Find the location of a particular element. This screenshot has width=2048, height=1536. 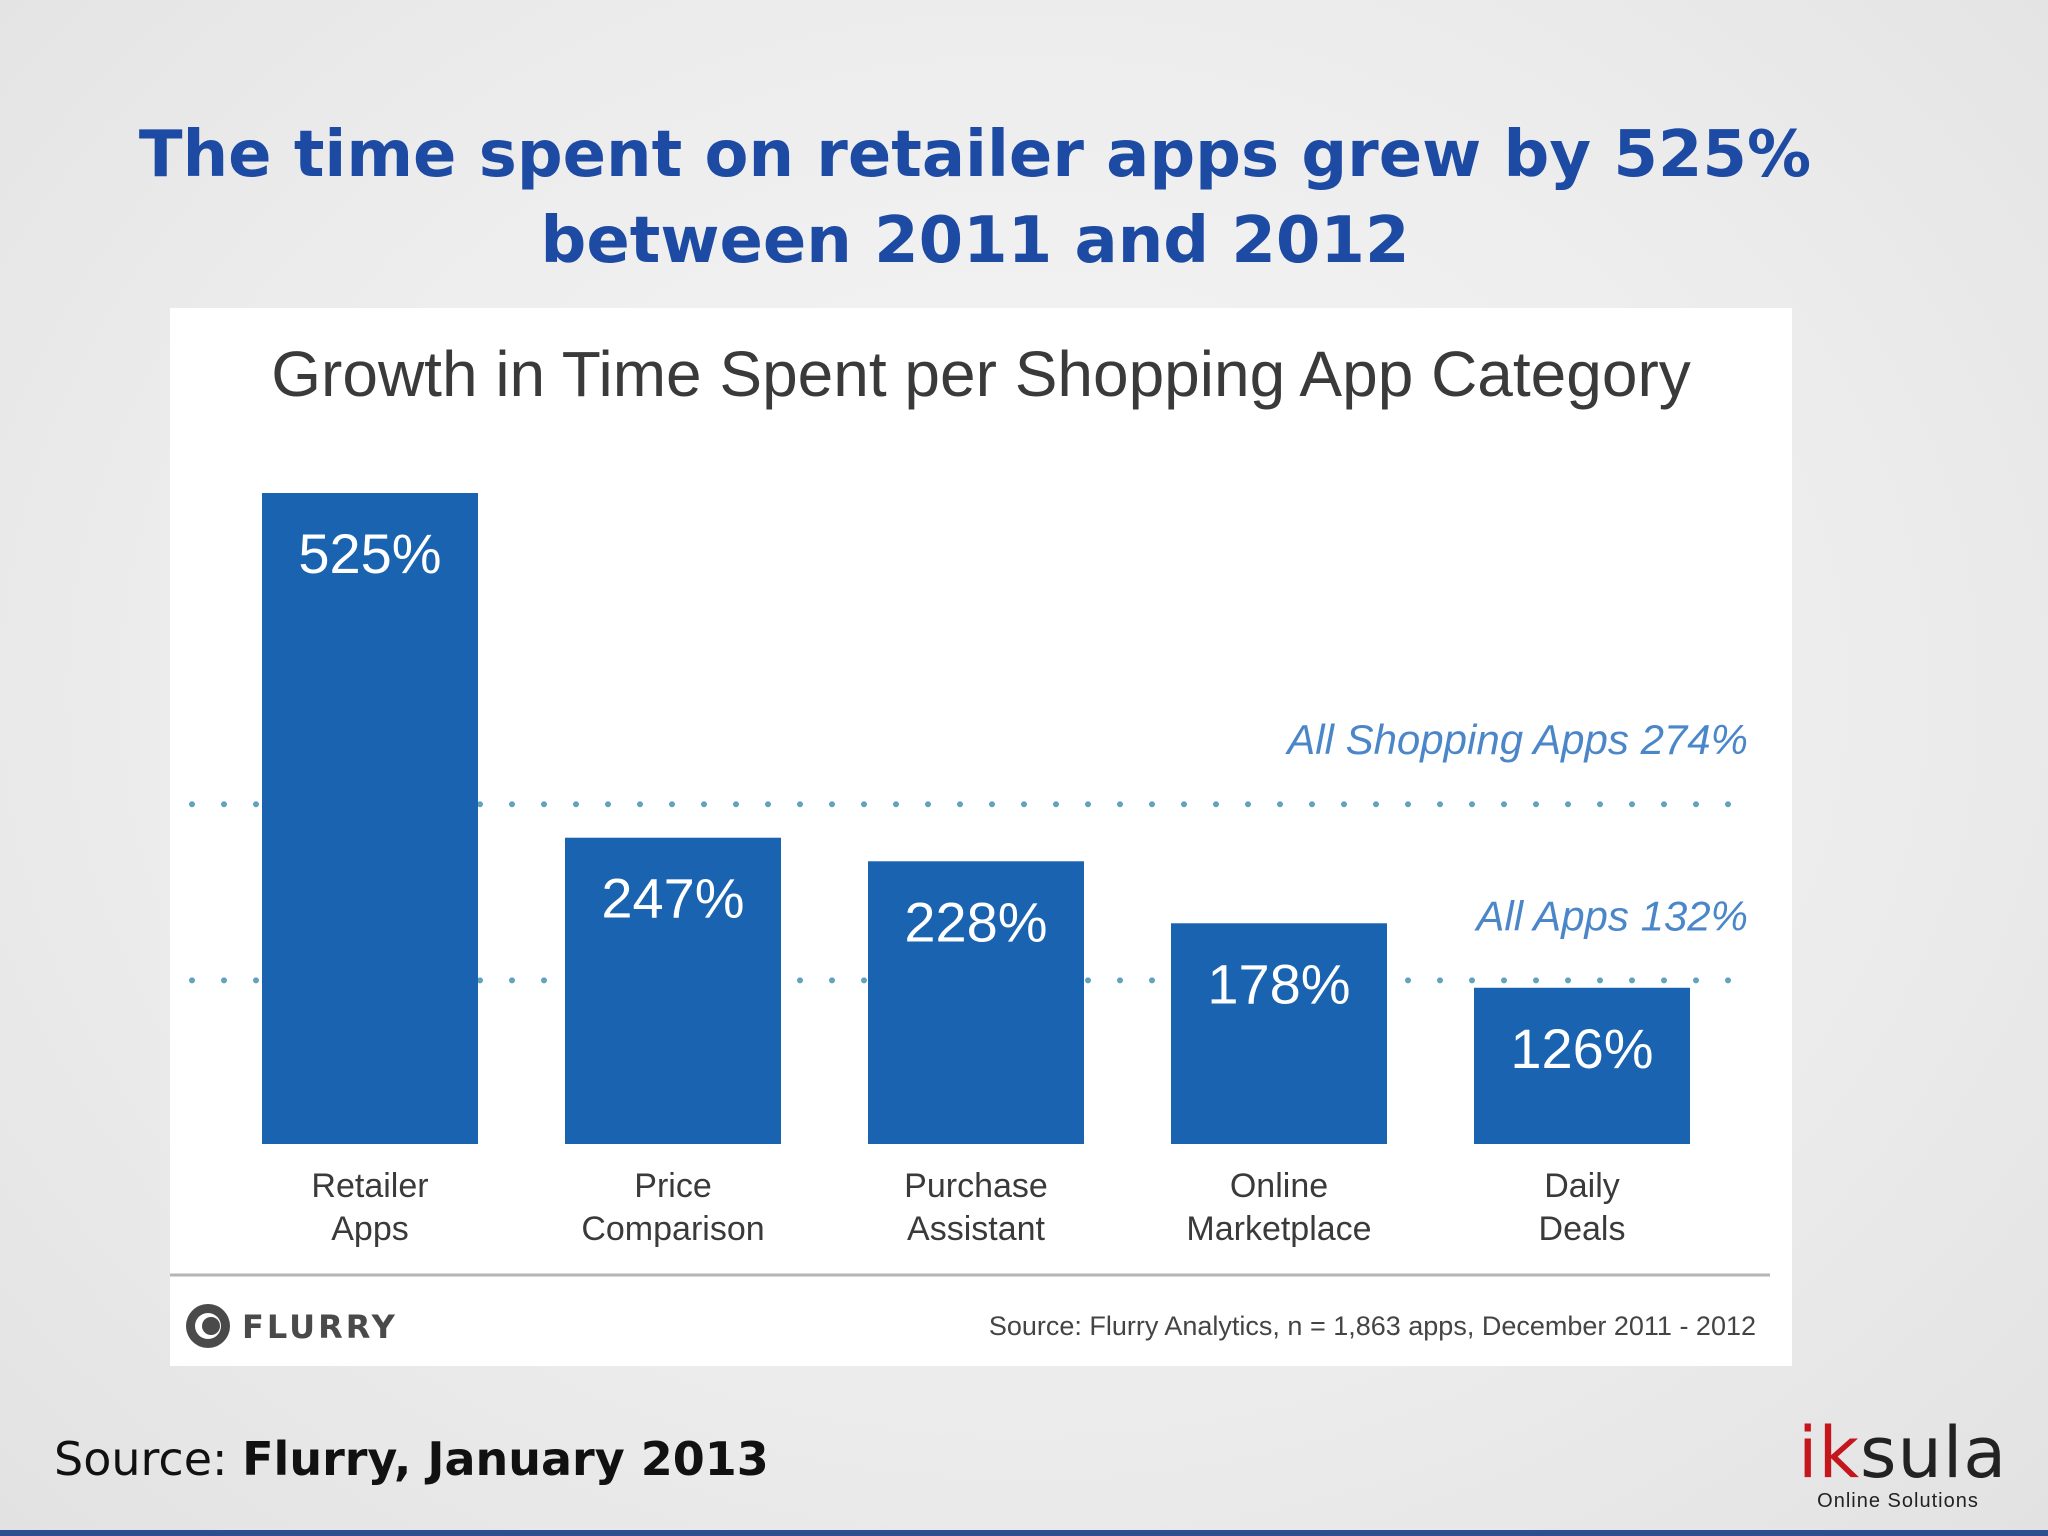

brand-wordmark-rest: sula is located at coordinates (1934, 1453).